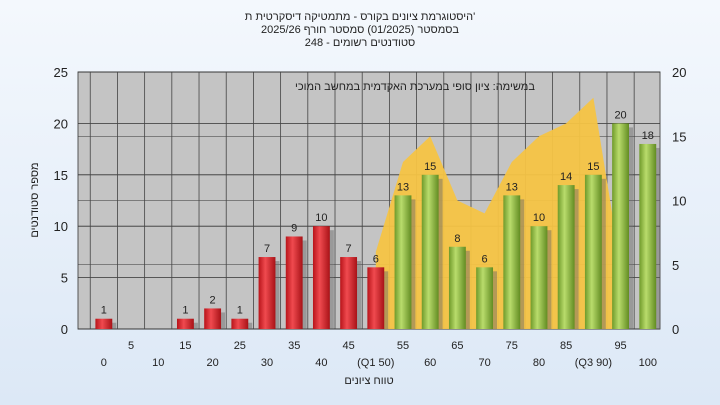 This screenshot has height=405, width=720. I want to click on x-tick-label: 10, so click(158, 363).